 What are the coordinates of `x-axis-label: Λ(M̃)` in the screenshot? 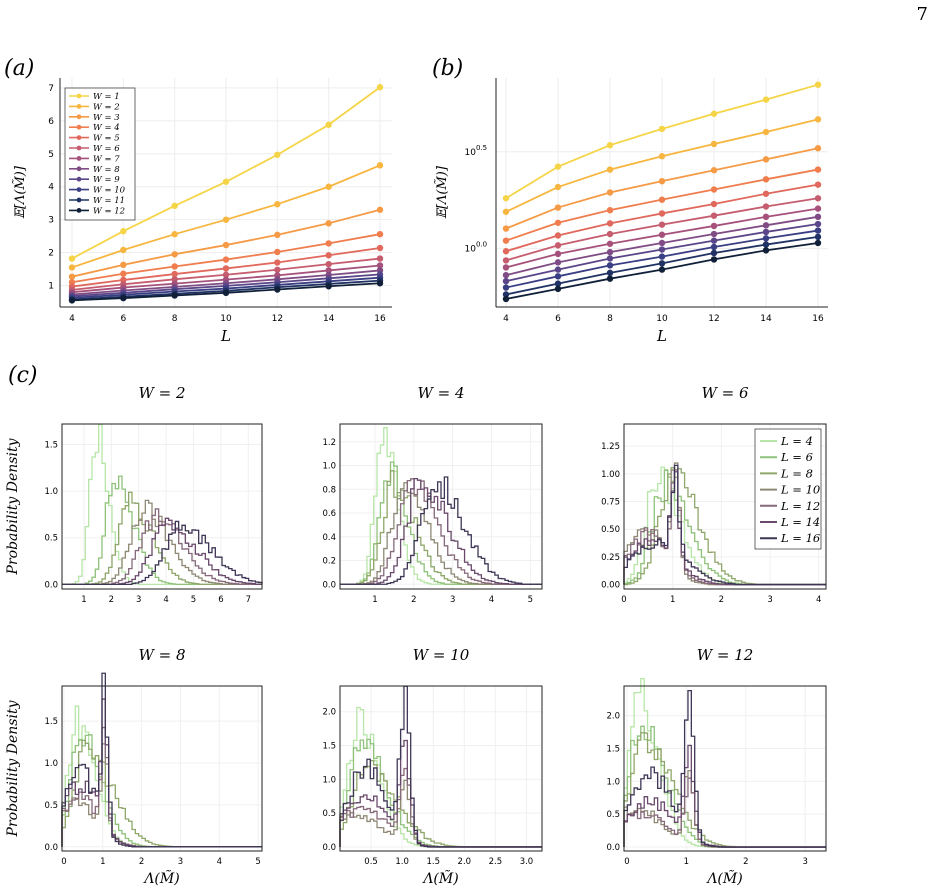 It's located at (160, 878).